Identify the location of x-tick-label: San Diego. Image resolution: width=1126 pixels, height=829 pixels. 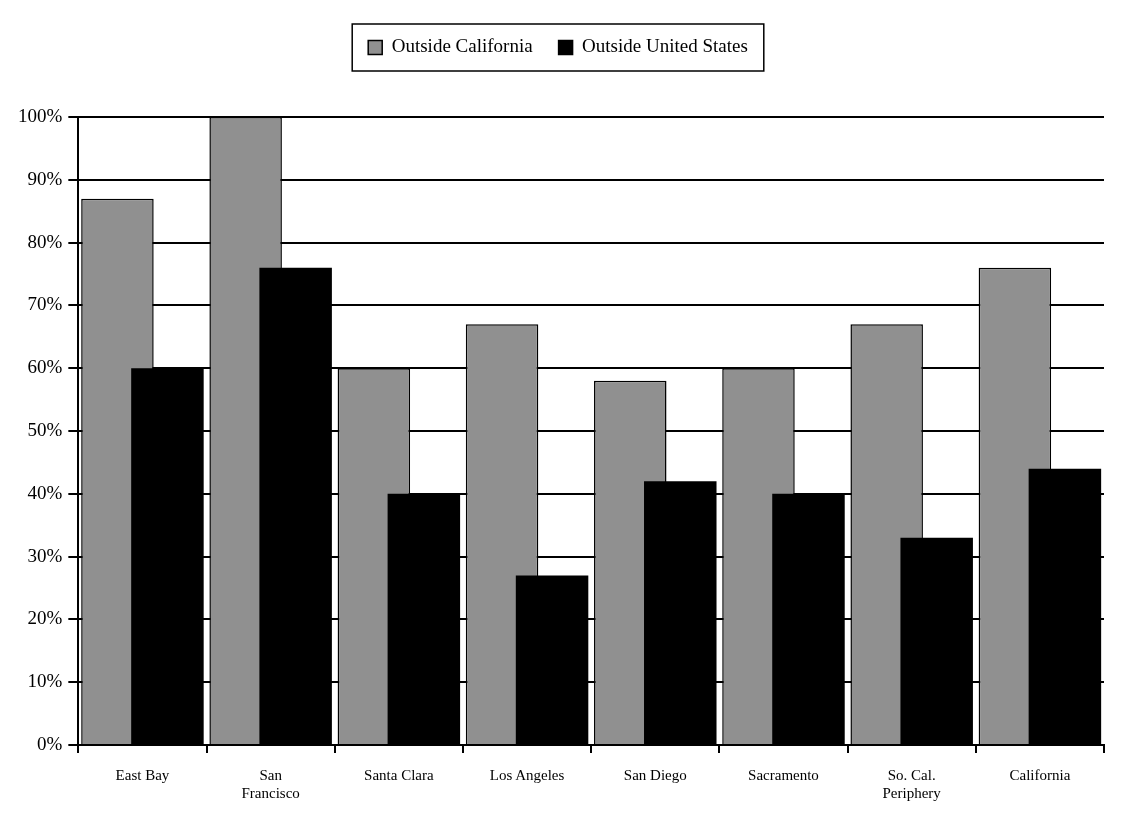
(655, 774).